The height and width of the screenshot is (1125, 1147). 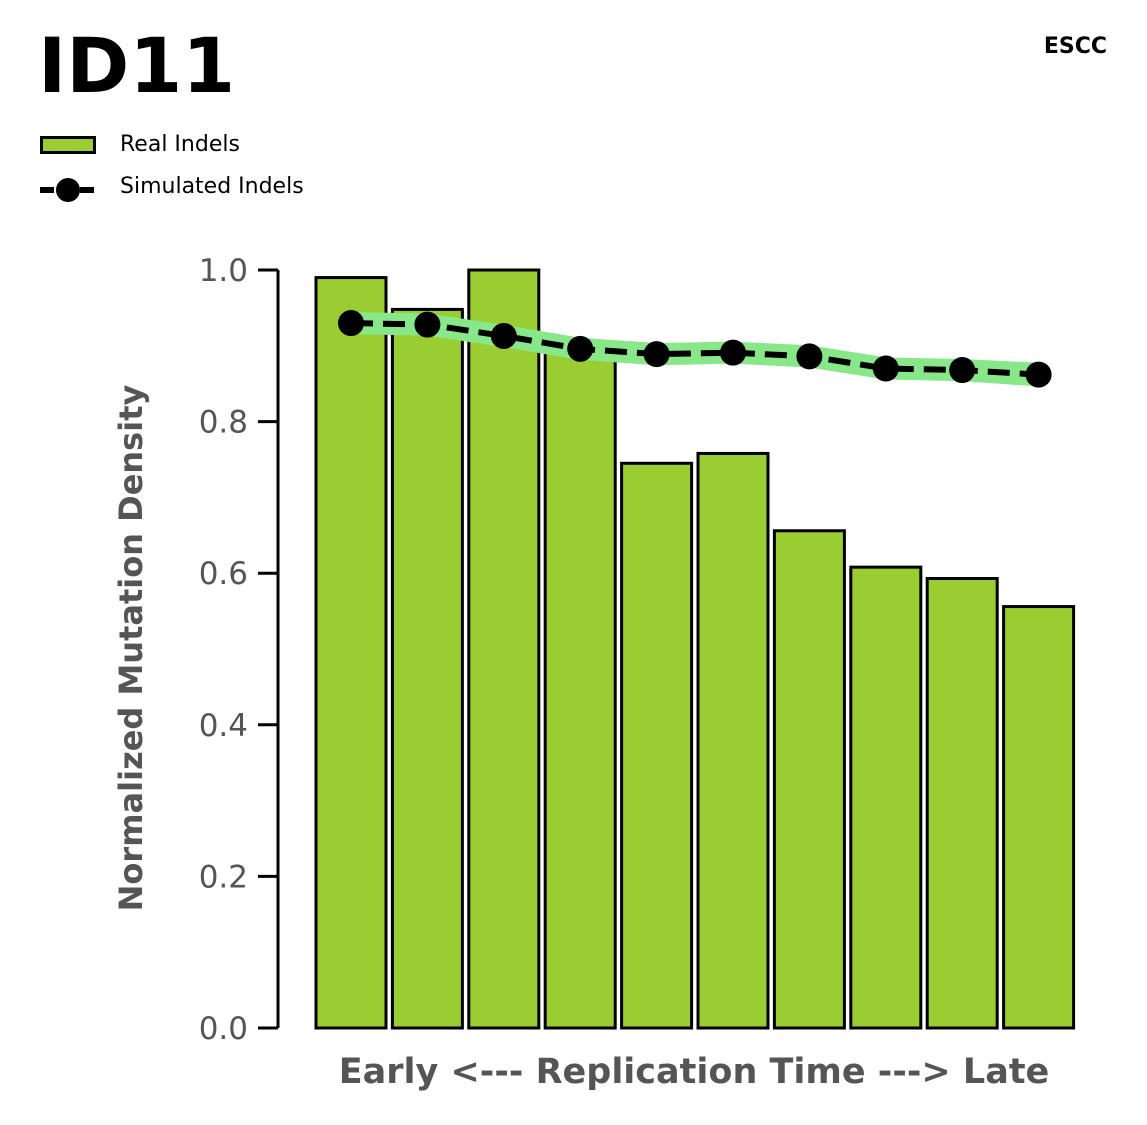 I want to click on y-tick-label: 0.4, so click(x=223, y=726).